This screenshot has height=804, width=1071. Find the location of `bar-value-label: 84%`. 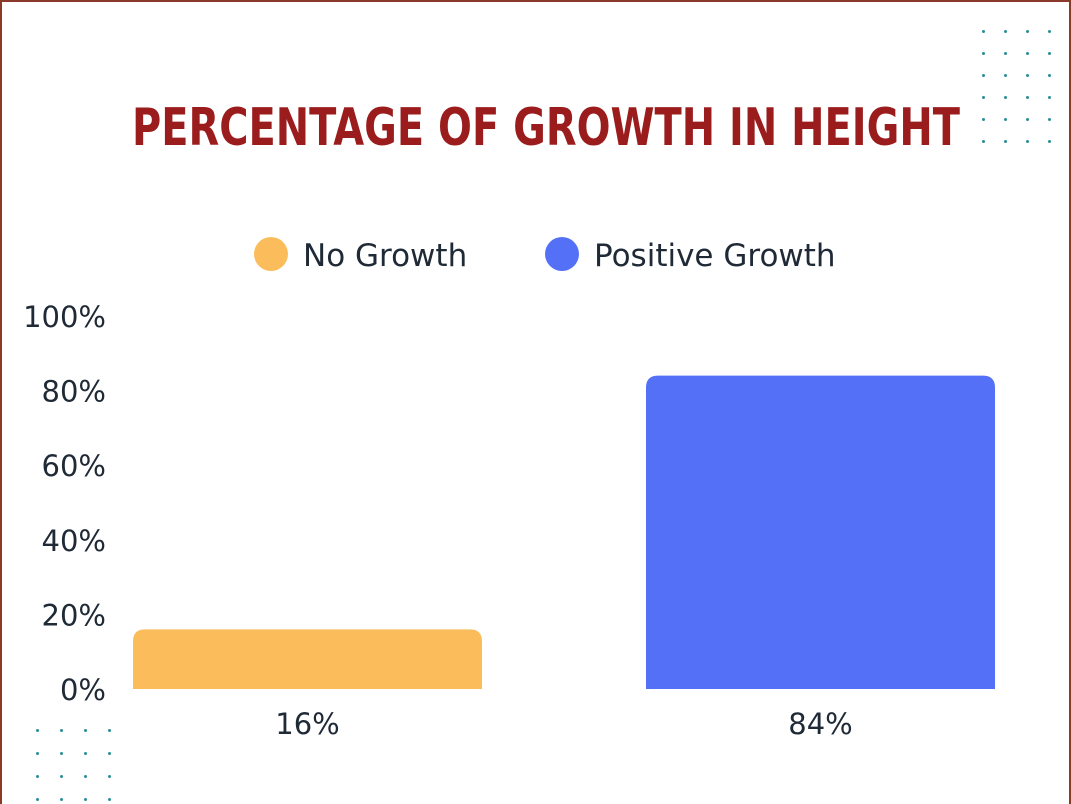

bar-value-label: 84% is located at coordinates (820, 724).